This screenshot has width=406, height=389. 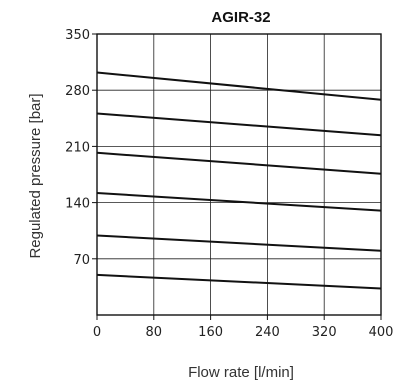 What do you see at coordinates (210, 332) in the screenshot?
I see `x-tick-label: 160` at bounding box center [210, 332].